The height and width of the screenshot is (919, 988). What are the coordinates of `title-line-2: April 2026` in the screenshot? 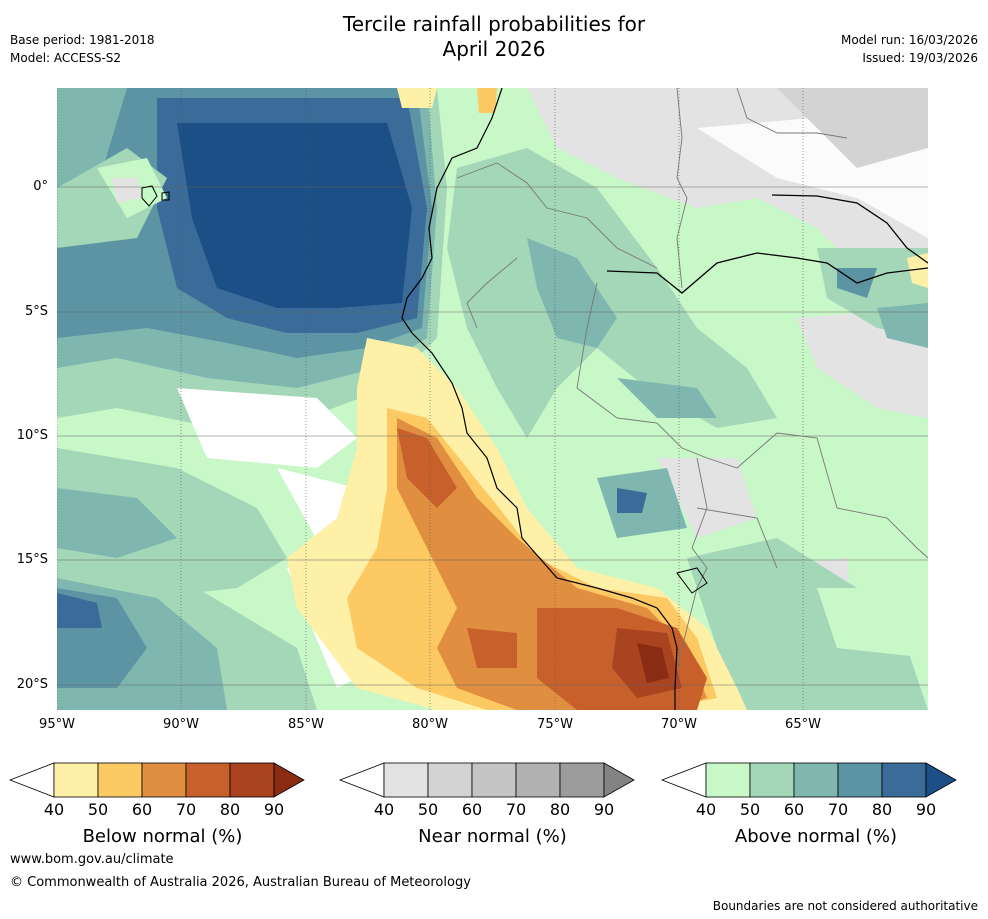 It's located at (494, 49).